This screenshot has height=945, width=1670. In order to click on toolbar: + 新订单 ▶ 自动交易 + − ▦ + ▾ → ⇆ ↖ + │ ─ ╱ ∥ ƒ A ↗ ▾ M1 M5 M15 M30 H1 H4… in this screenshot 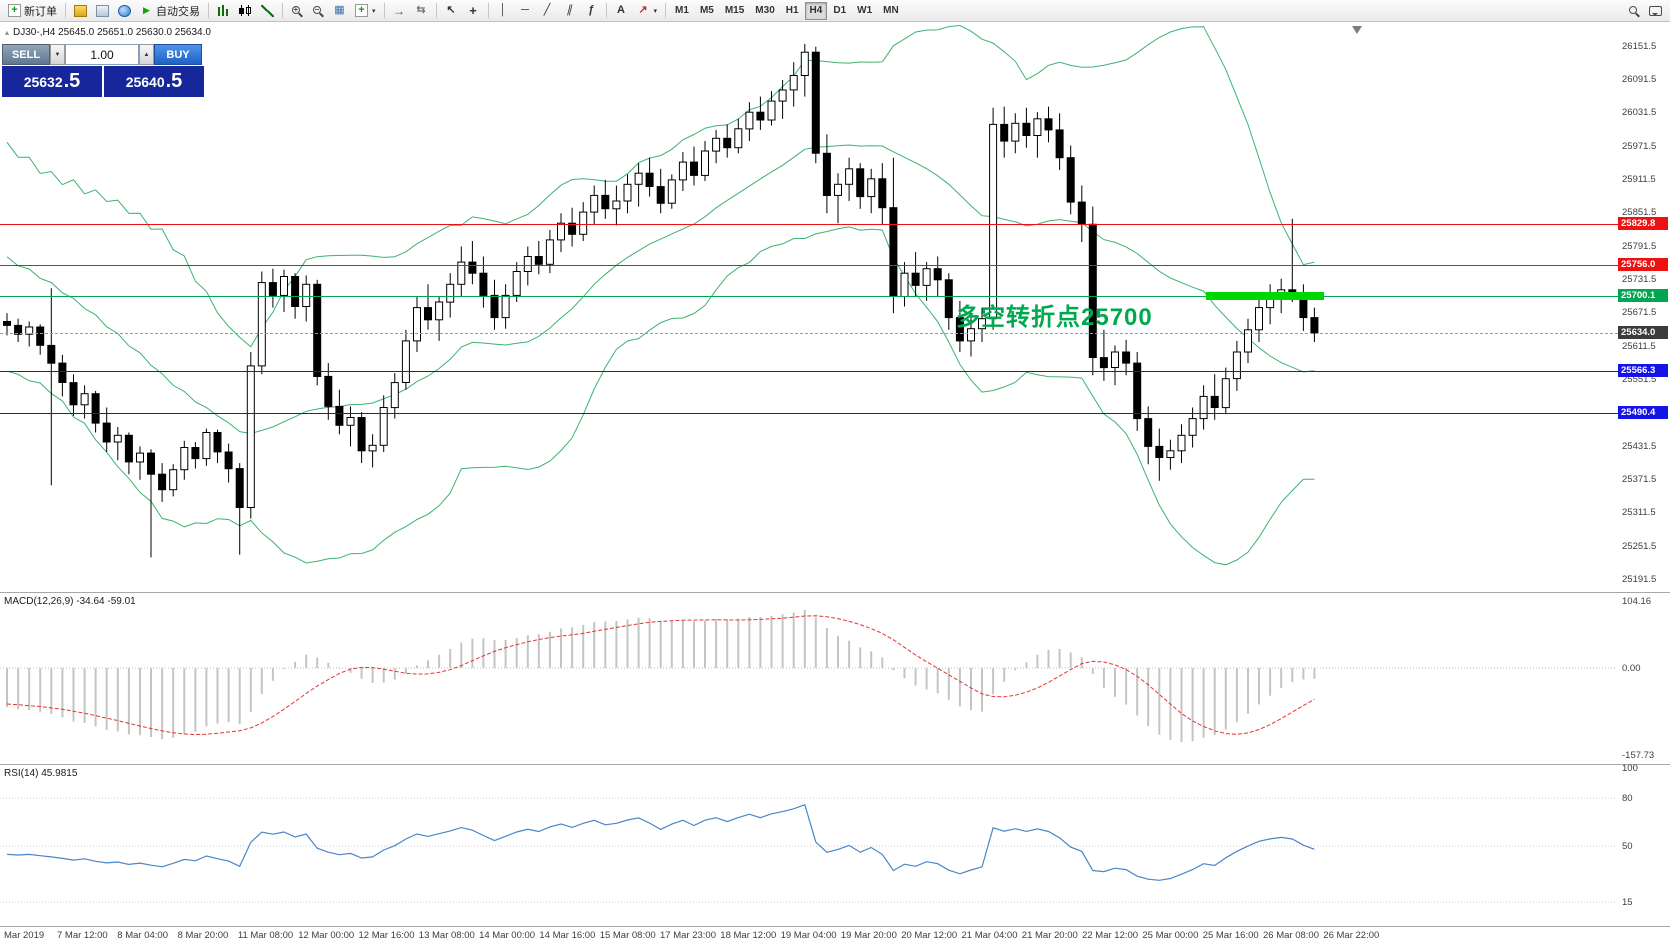, I will do `click(835, 11)`.